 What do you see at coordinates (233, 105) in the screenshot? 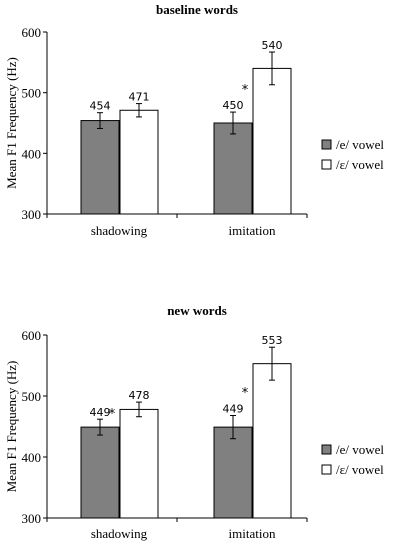
I see `data-label: 450` at bounding box center [233, 105].